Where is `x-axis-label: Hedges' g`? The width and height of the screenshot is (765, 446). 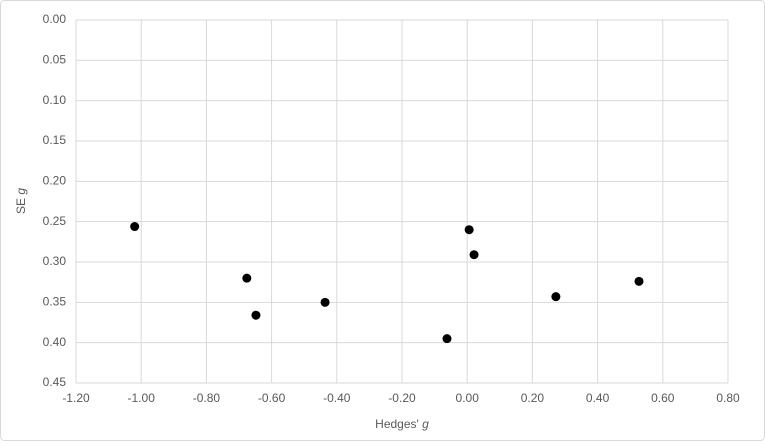 x-axis-label: Hedges' g is located at coordinates (402, 424).